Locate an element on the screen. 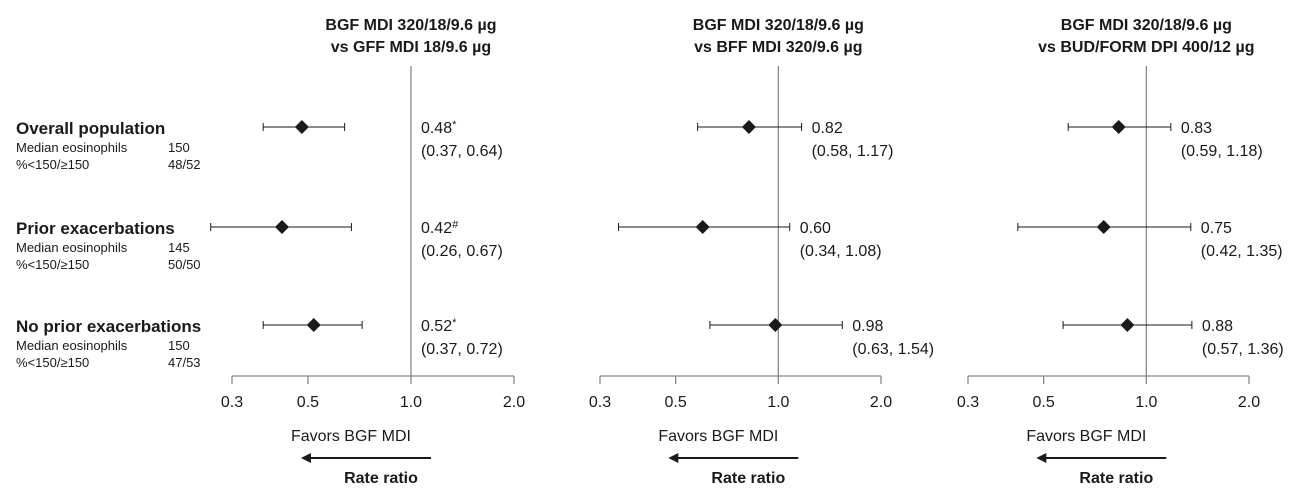 This screenshot has width=1305, height=489. panel-title: vs BFF MDI 320/9.6 µg is located at coordinates (778, 47).